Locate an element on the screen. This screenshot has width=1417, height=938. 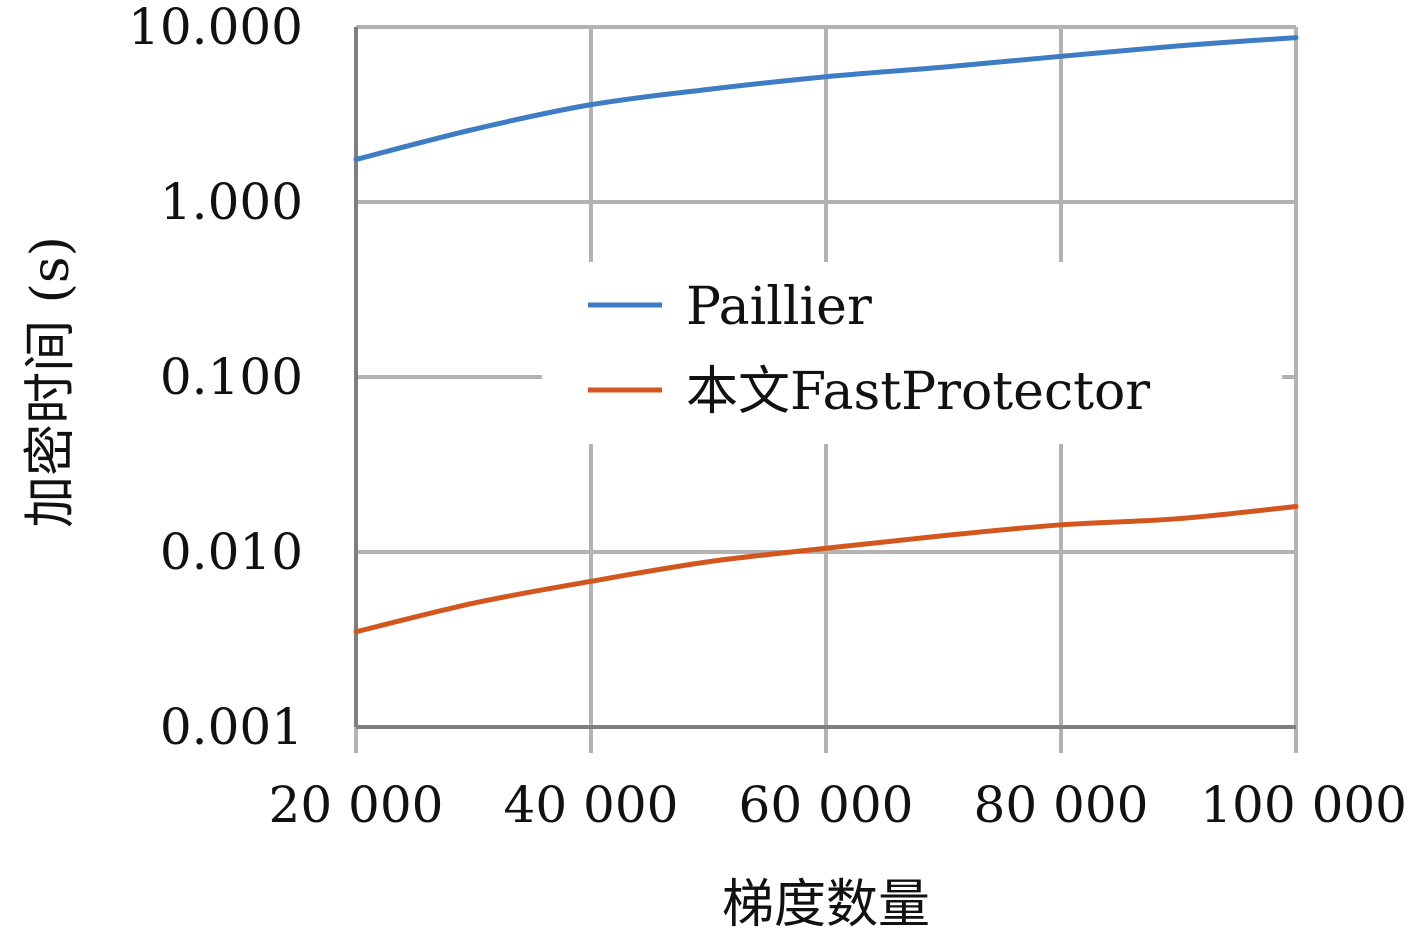
y-tick-label: 0.100 is located at coordinates (231, 377).